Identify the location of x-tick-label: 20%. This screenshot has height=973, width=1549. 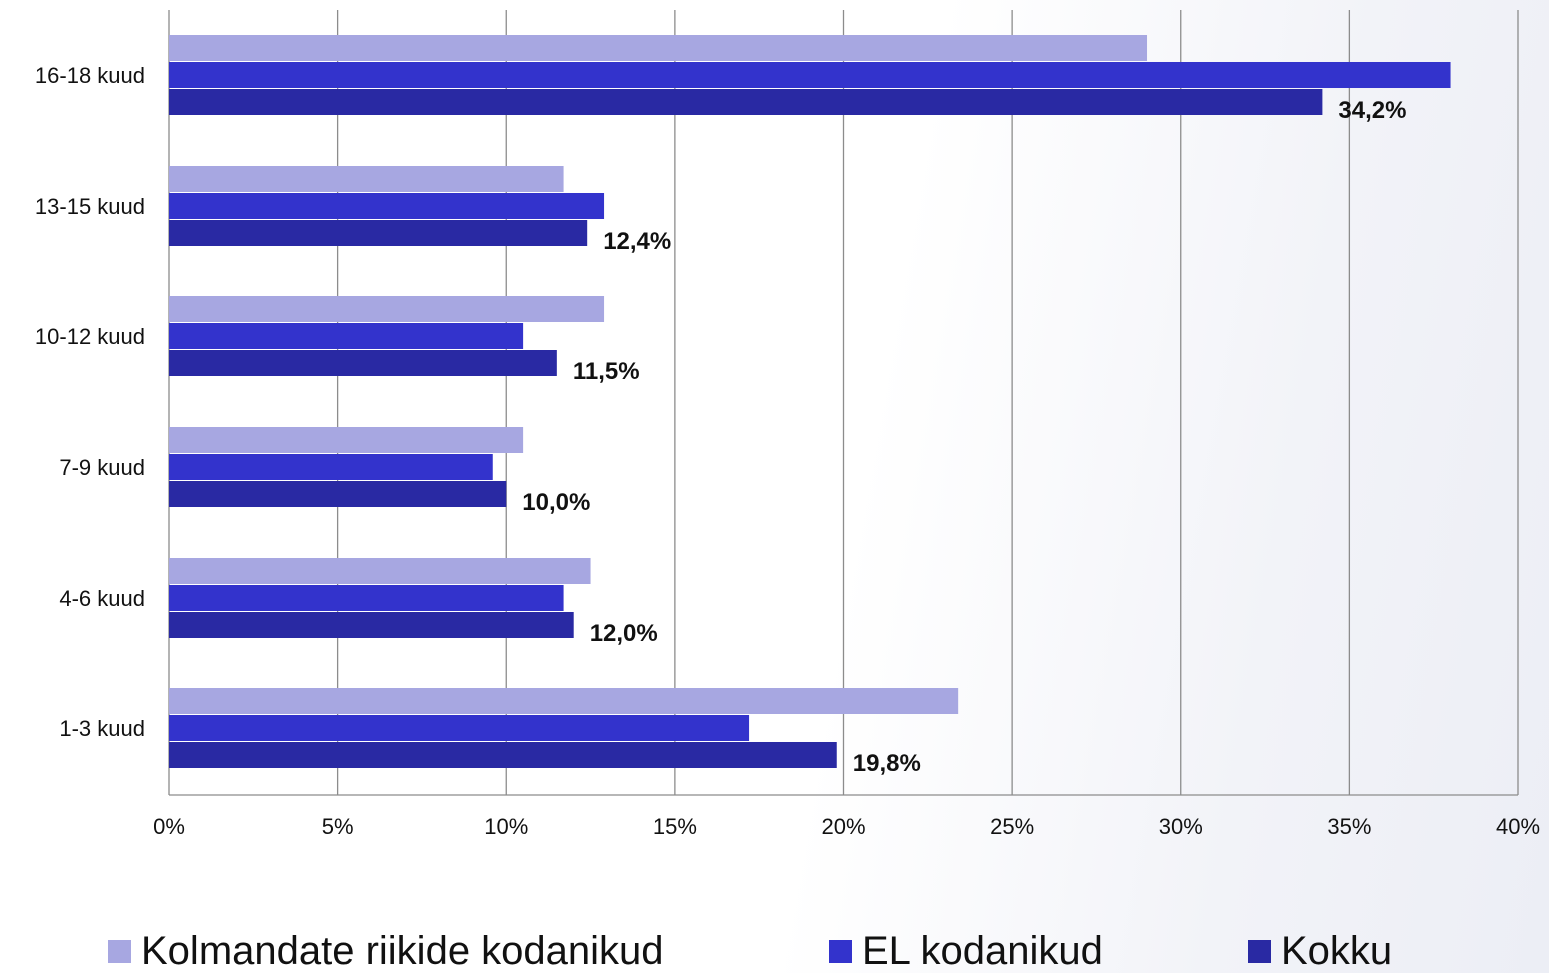
(843, 826).